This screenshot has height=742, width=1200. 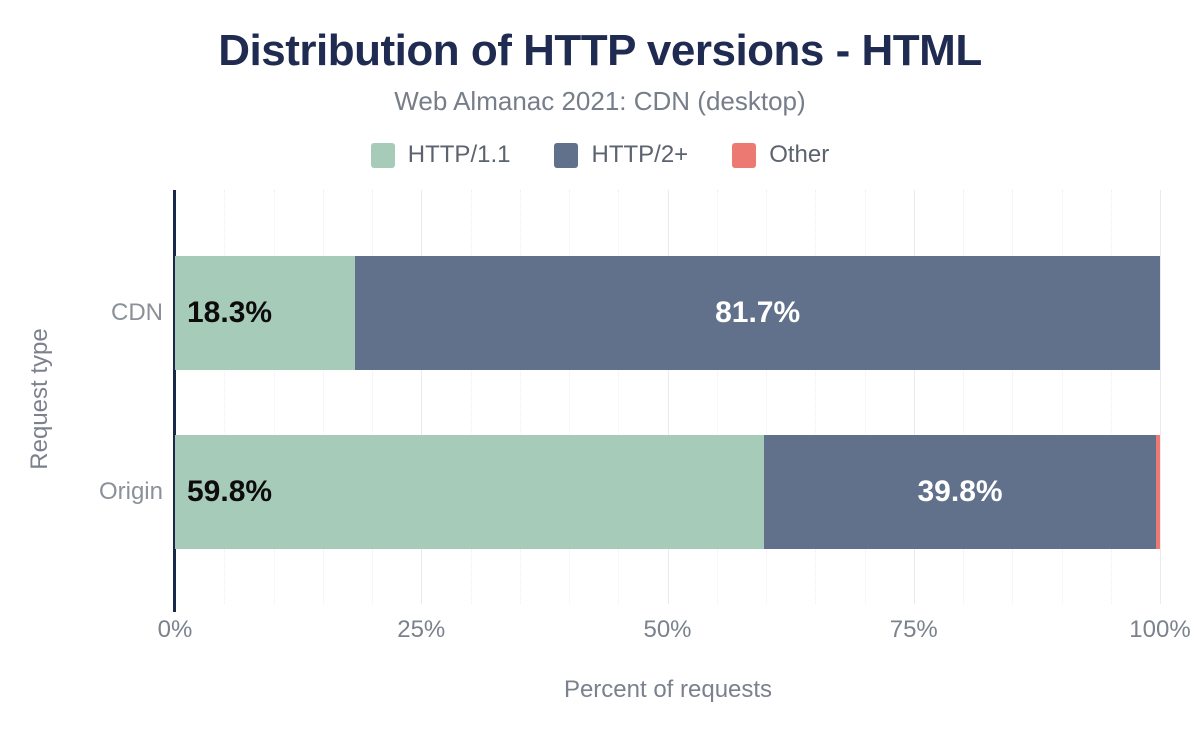 I want to click on bar-value-label: 39.8%, so click(x=960, y=491).